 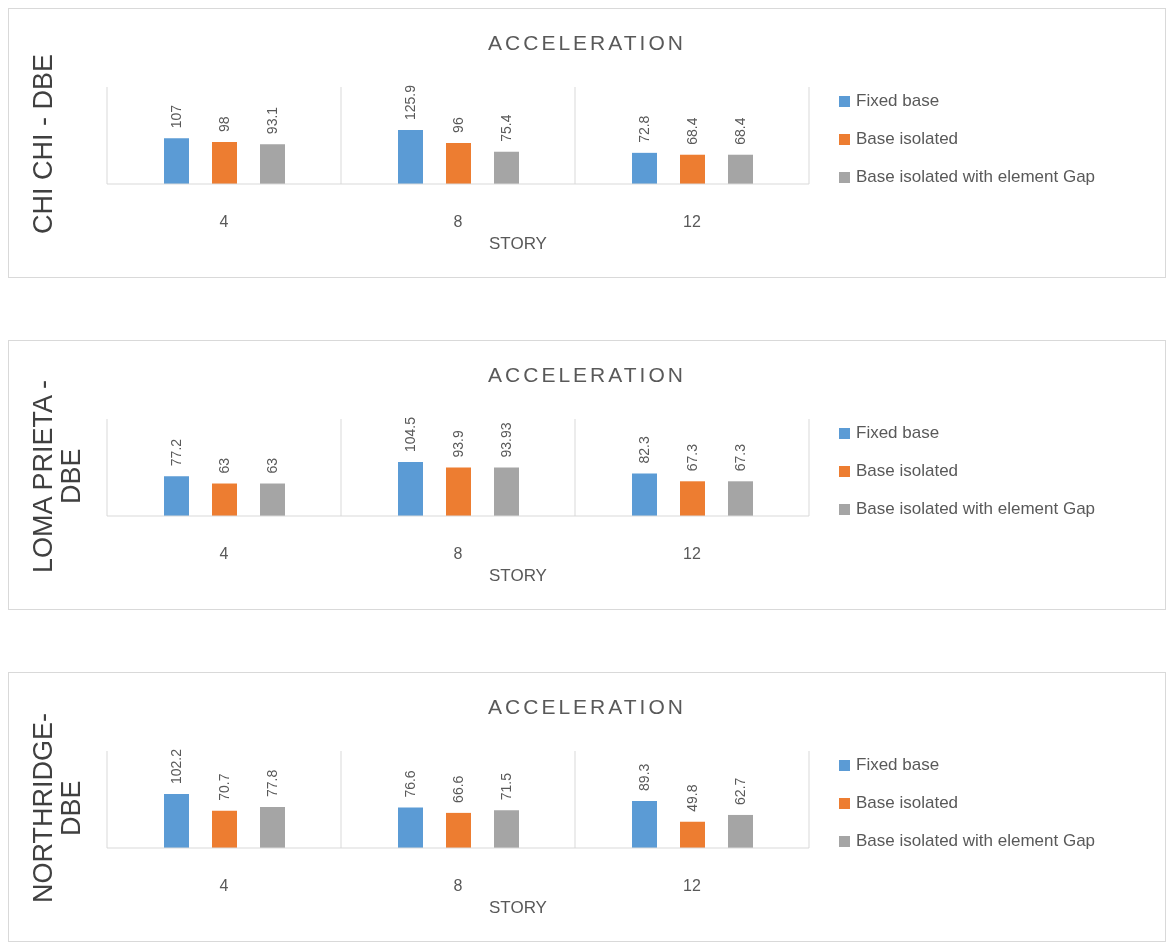 What do you see at coordinates (410, 784) in the screenshot?
I see `data-label: 76.6` at bounding box center [410, 784].